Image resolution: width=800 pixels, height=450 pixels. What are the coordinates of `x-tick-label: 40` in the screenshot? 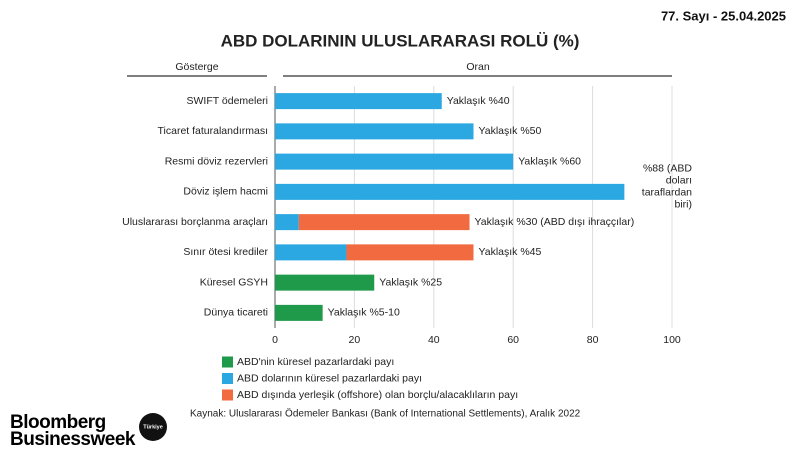 It's located at (434, 340).